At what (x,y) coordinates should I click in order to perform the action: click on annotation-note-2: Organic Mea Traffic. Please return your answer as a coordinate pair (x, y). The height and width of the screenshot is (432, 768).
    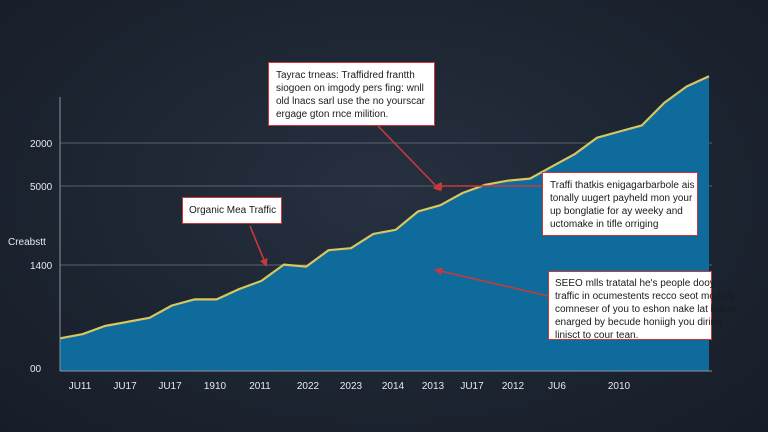
    Looking at the image, I should click on (232, 210).